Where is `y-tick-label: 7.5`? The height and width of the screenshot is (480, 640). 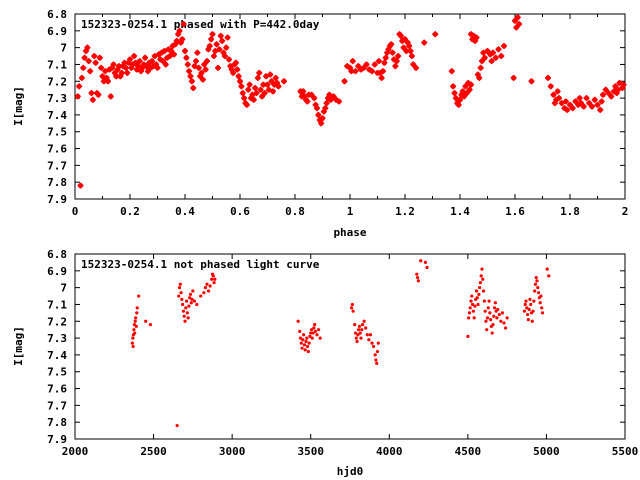
y-tick-label: 7.5 is located at coordinates (57, 372).